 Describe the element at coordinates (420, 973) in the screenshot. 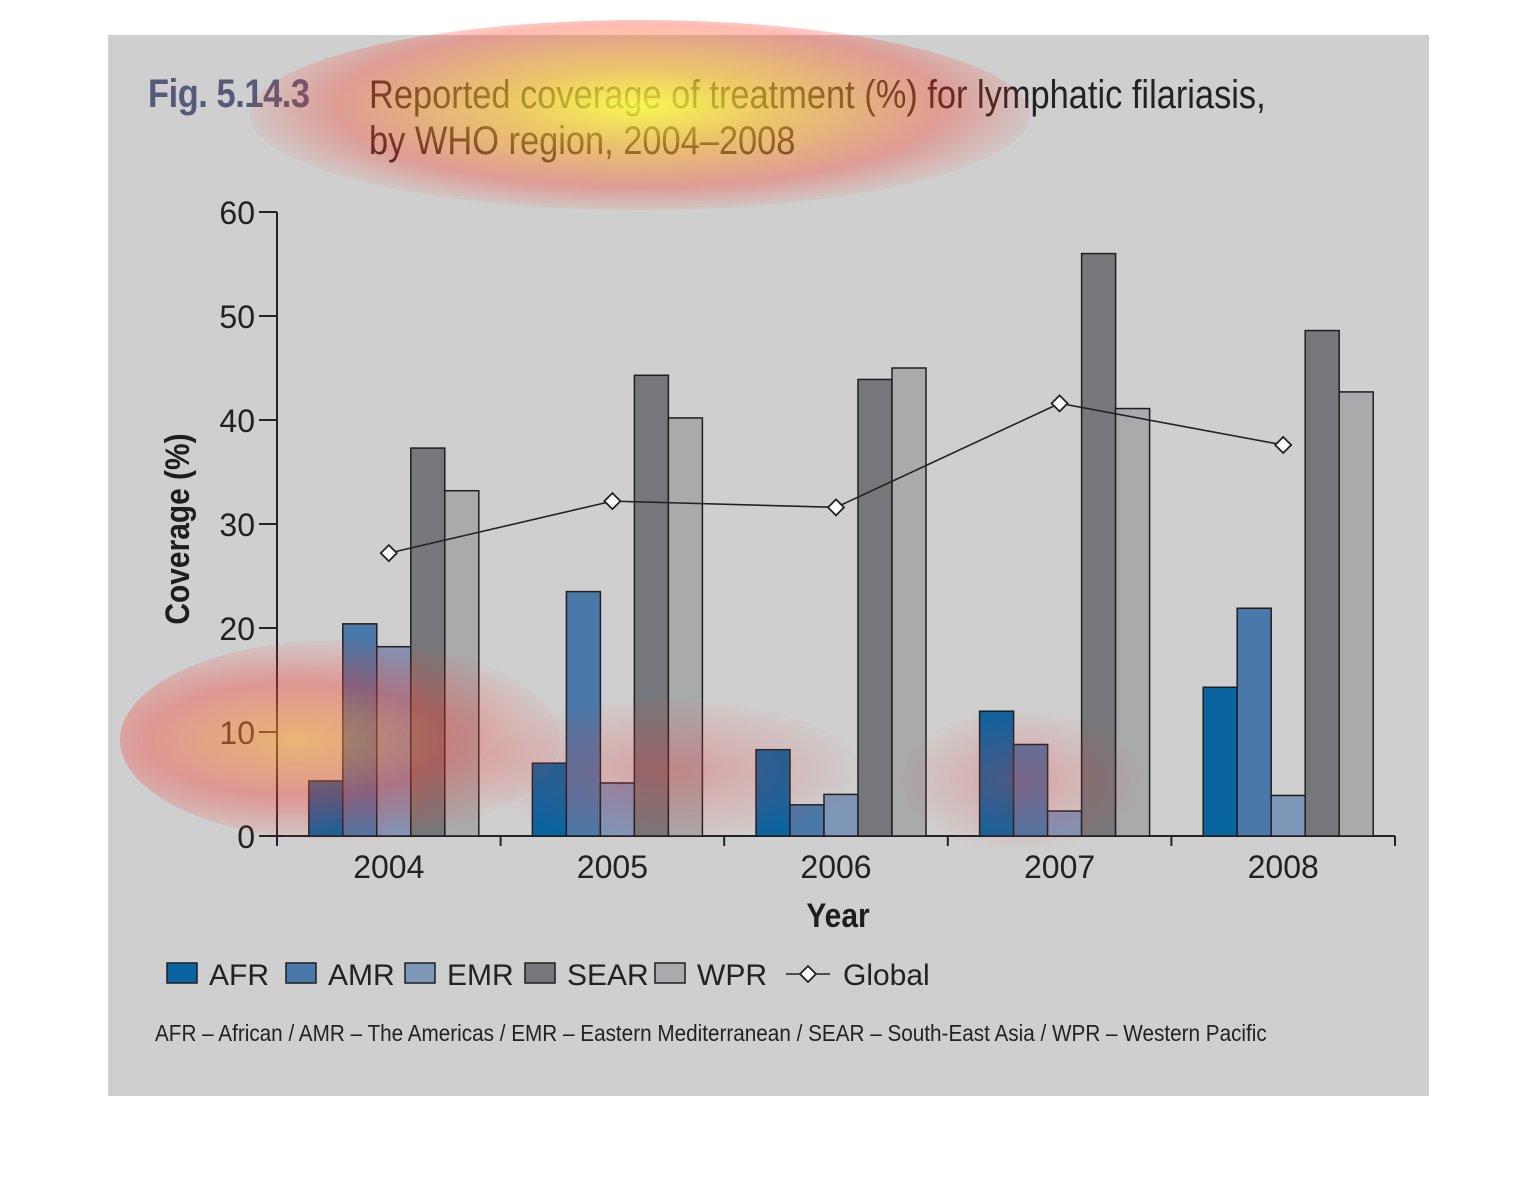

I see `legend-swatch-emr` at that location.